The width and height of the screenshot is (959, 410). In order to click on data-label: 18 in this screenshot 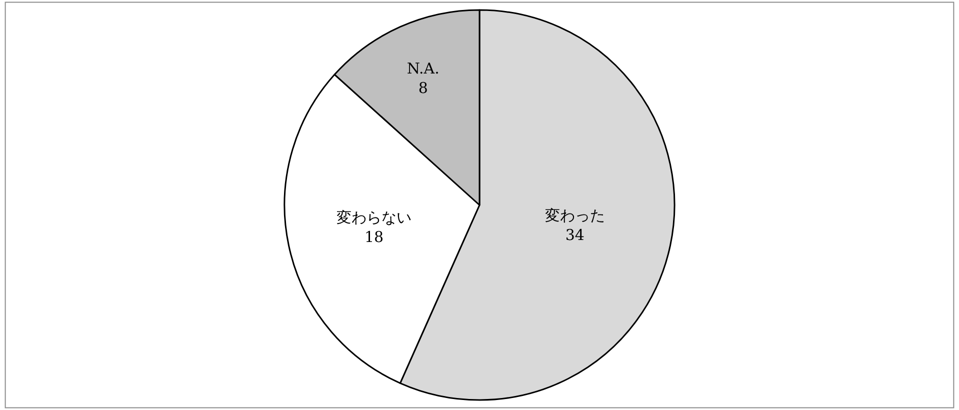, I will do `click(374, 237)`.